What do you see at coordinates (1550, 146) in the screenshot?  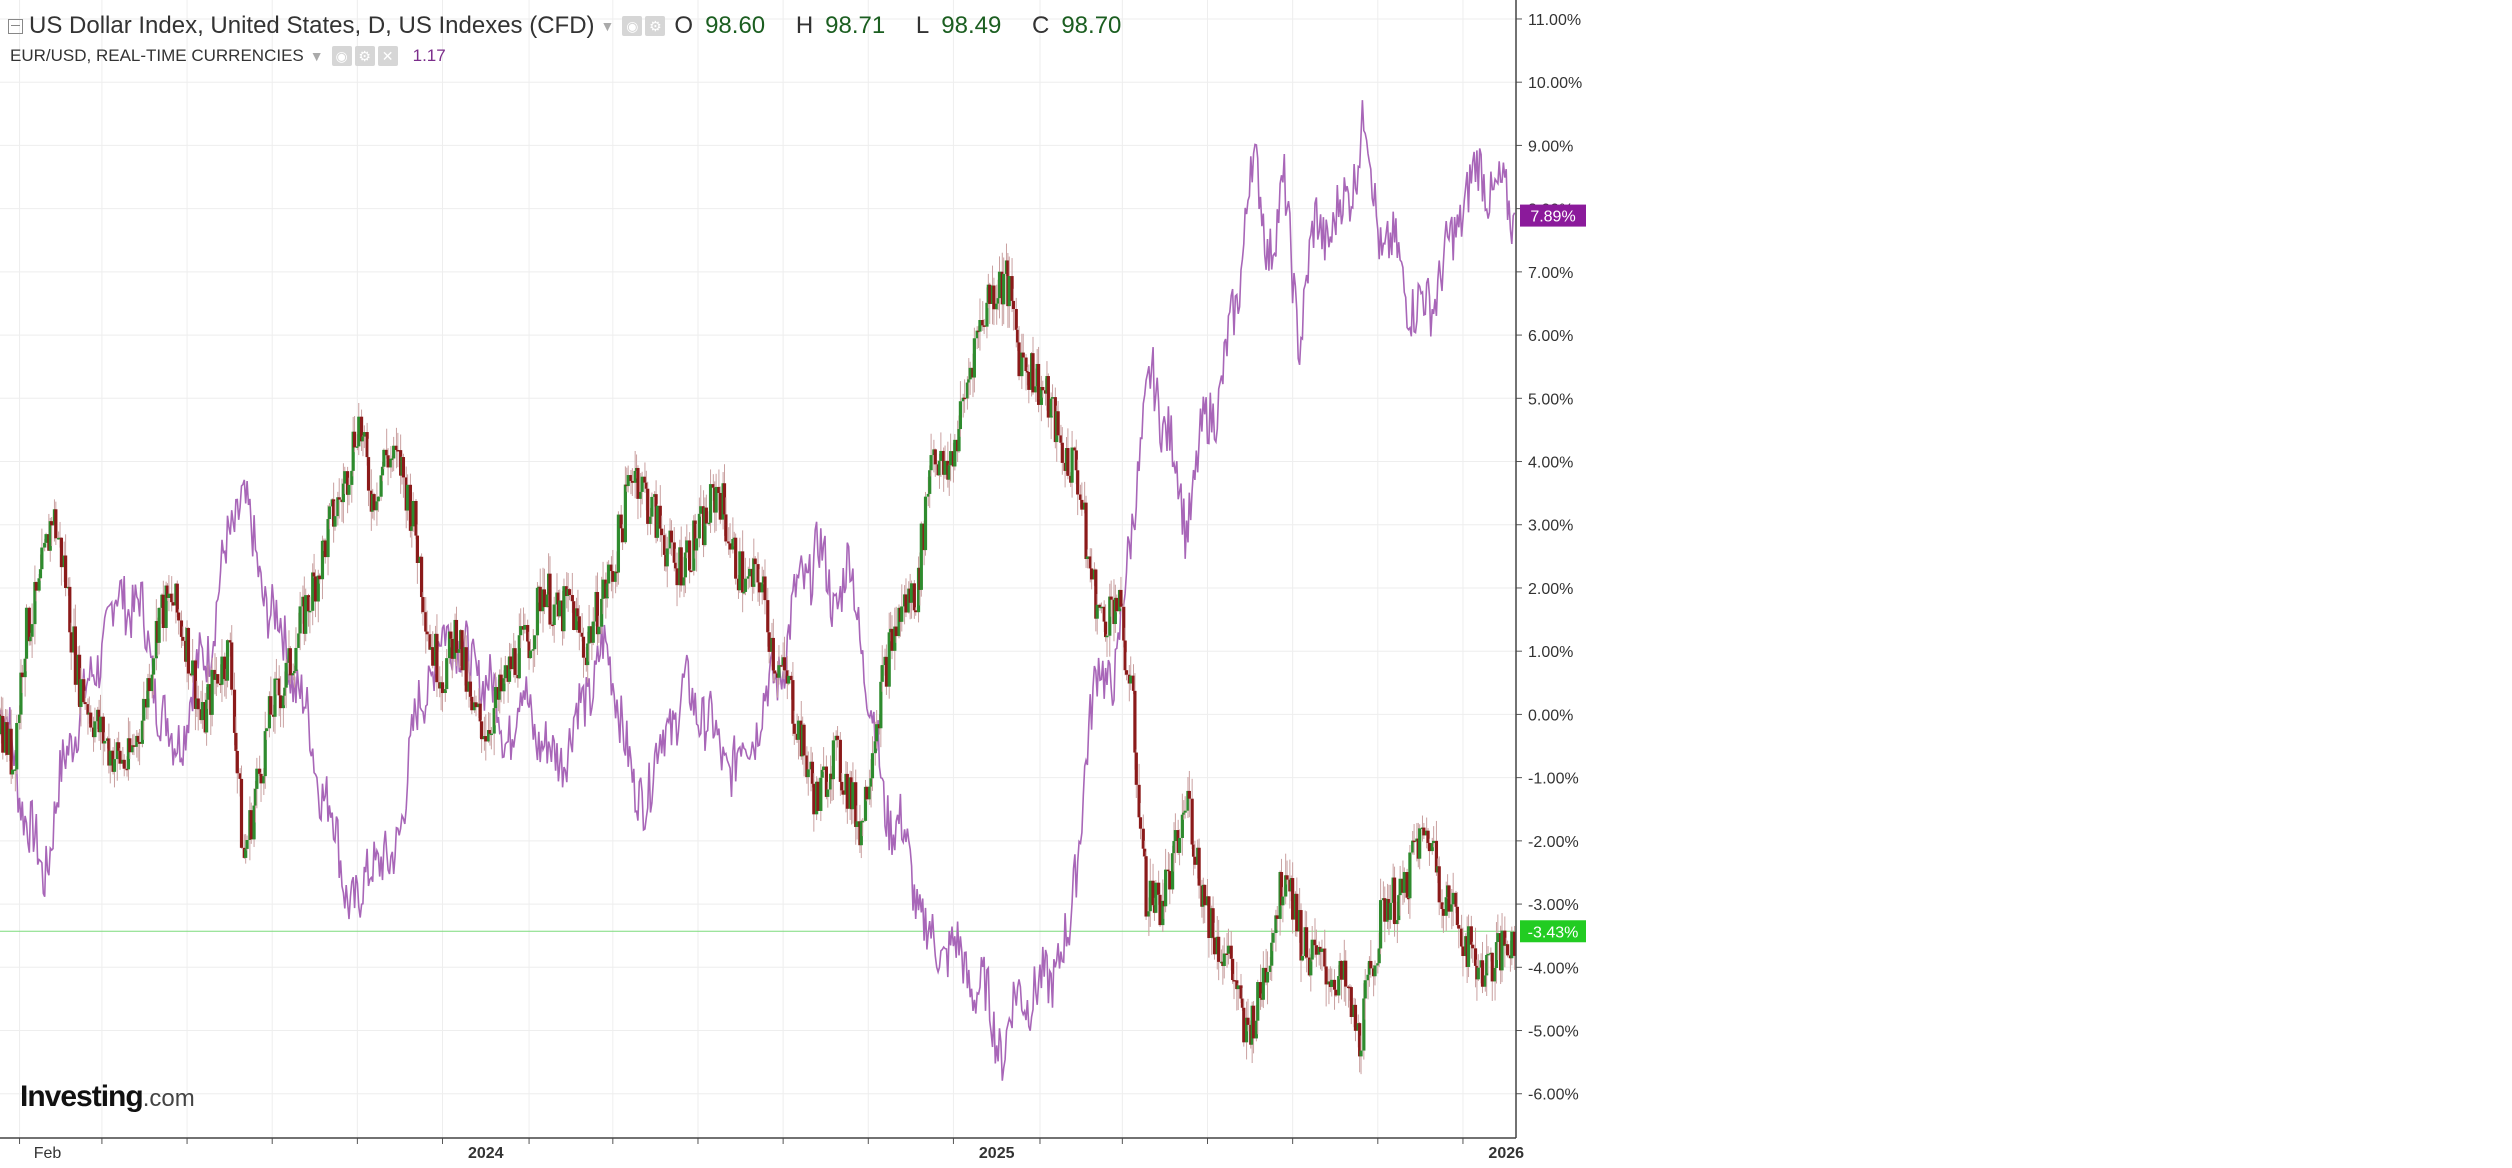 I see `y-tick-label: 9.00%` at bounding box center [1550, 146].